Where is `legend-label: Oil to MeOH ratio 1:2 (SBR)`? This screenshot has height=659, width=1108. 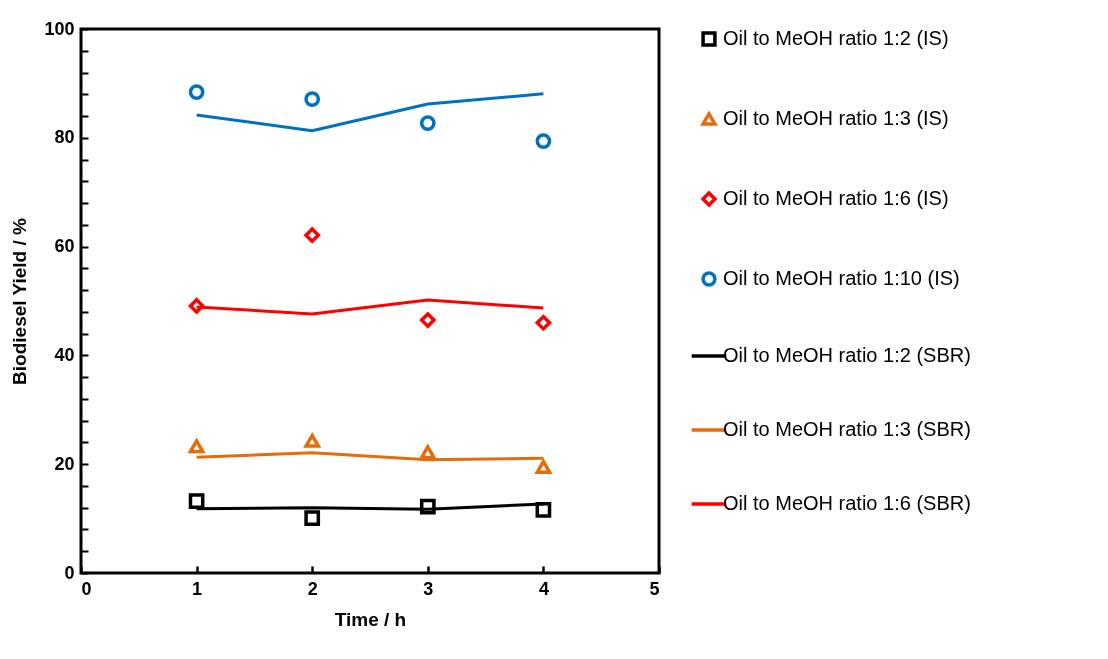
legend-label: Oil to MeOH ratio 1:2 (SBR) is located at coordinates (847, 355).